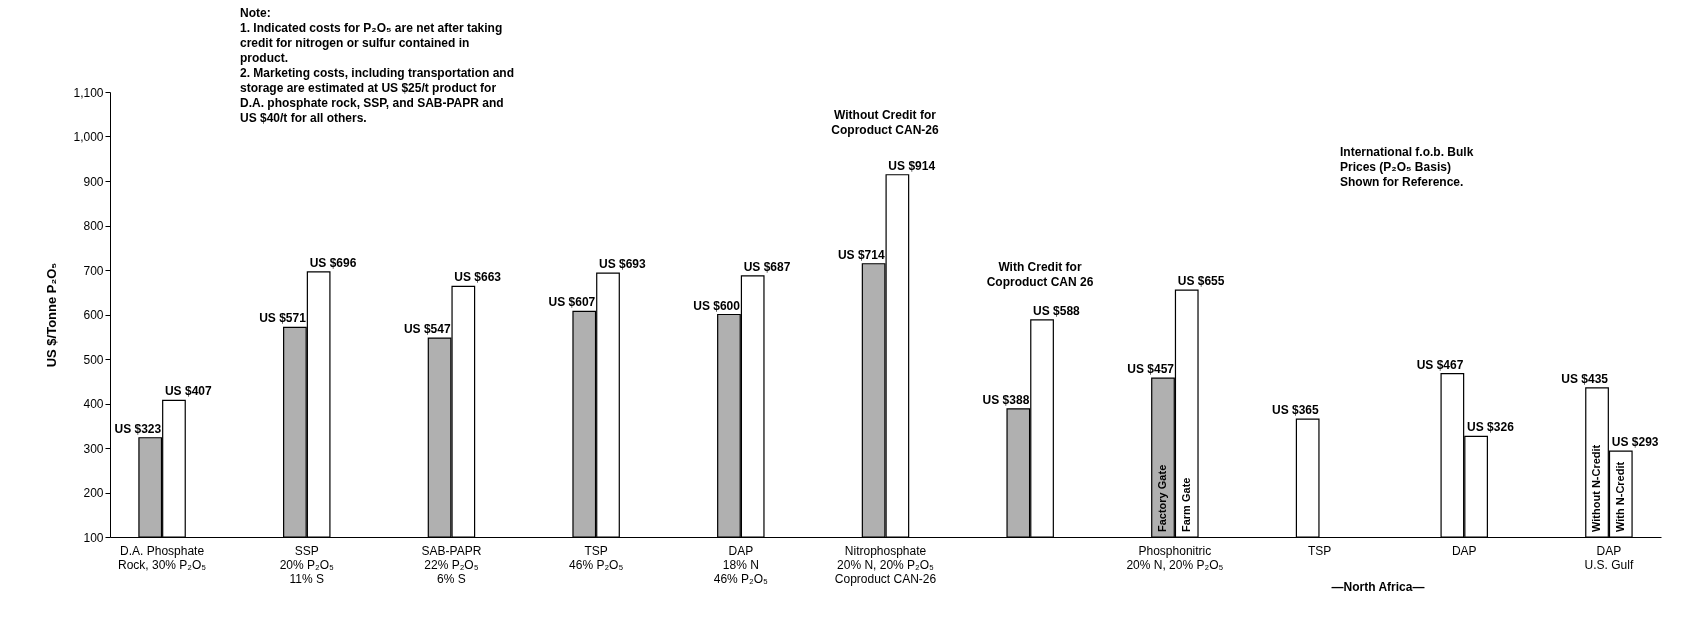 This screenshot has height=624, width=1681. Describe the element at coordinates (1440, 364) in the screenshot. I see `data-label: US $467` at that location.